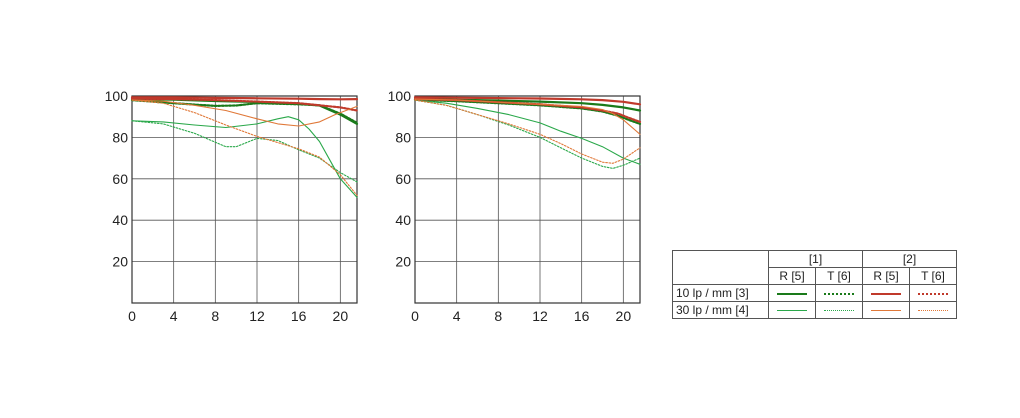 This screenshot has height=418, width=1020. I want to click on legend-col-header-2: [2], so click(909, 259).